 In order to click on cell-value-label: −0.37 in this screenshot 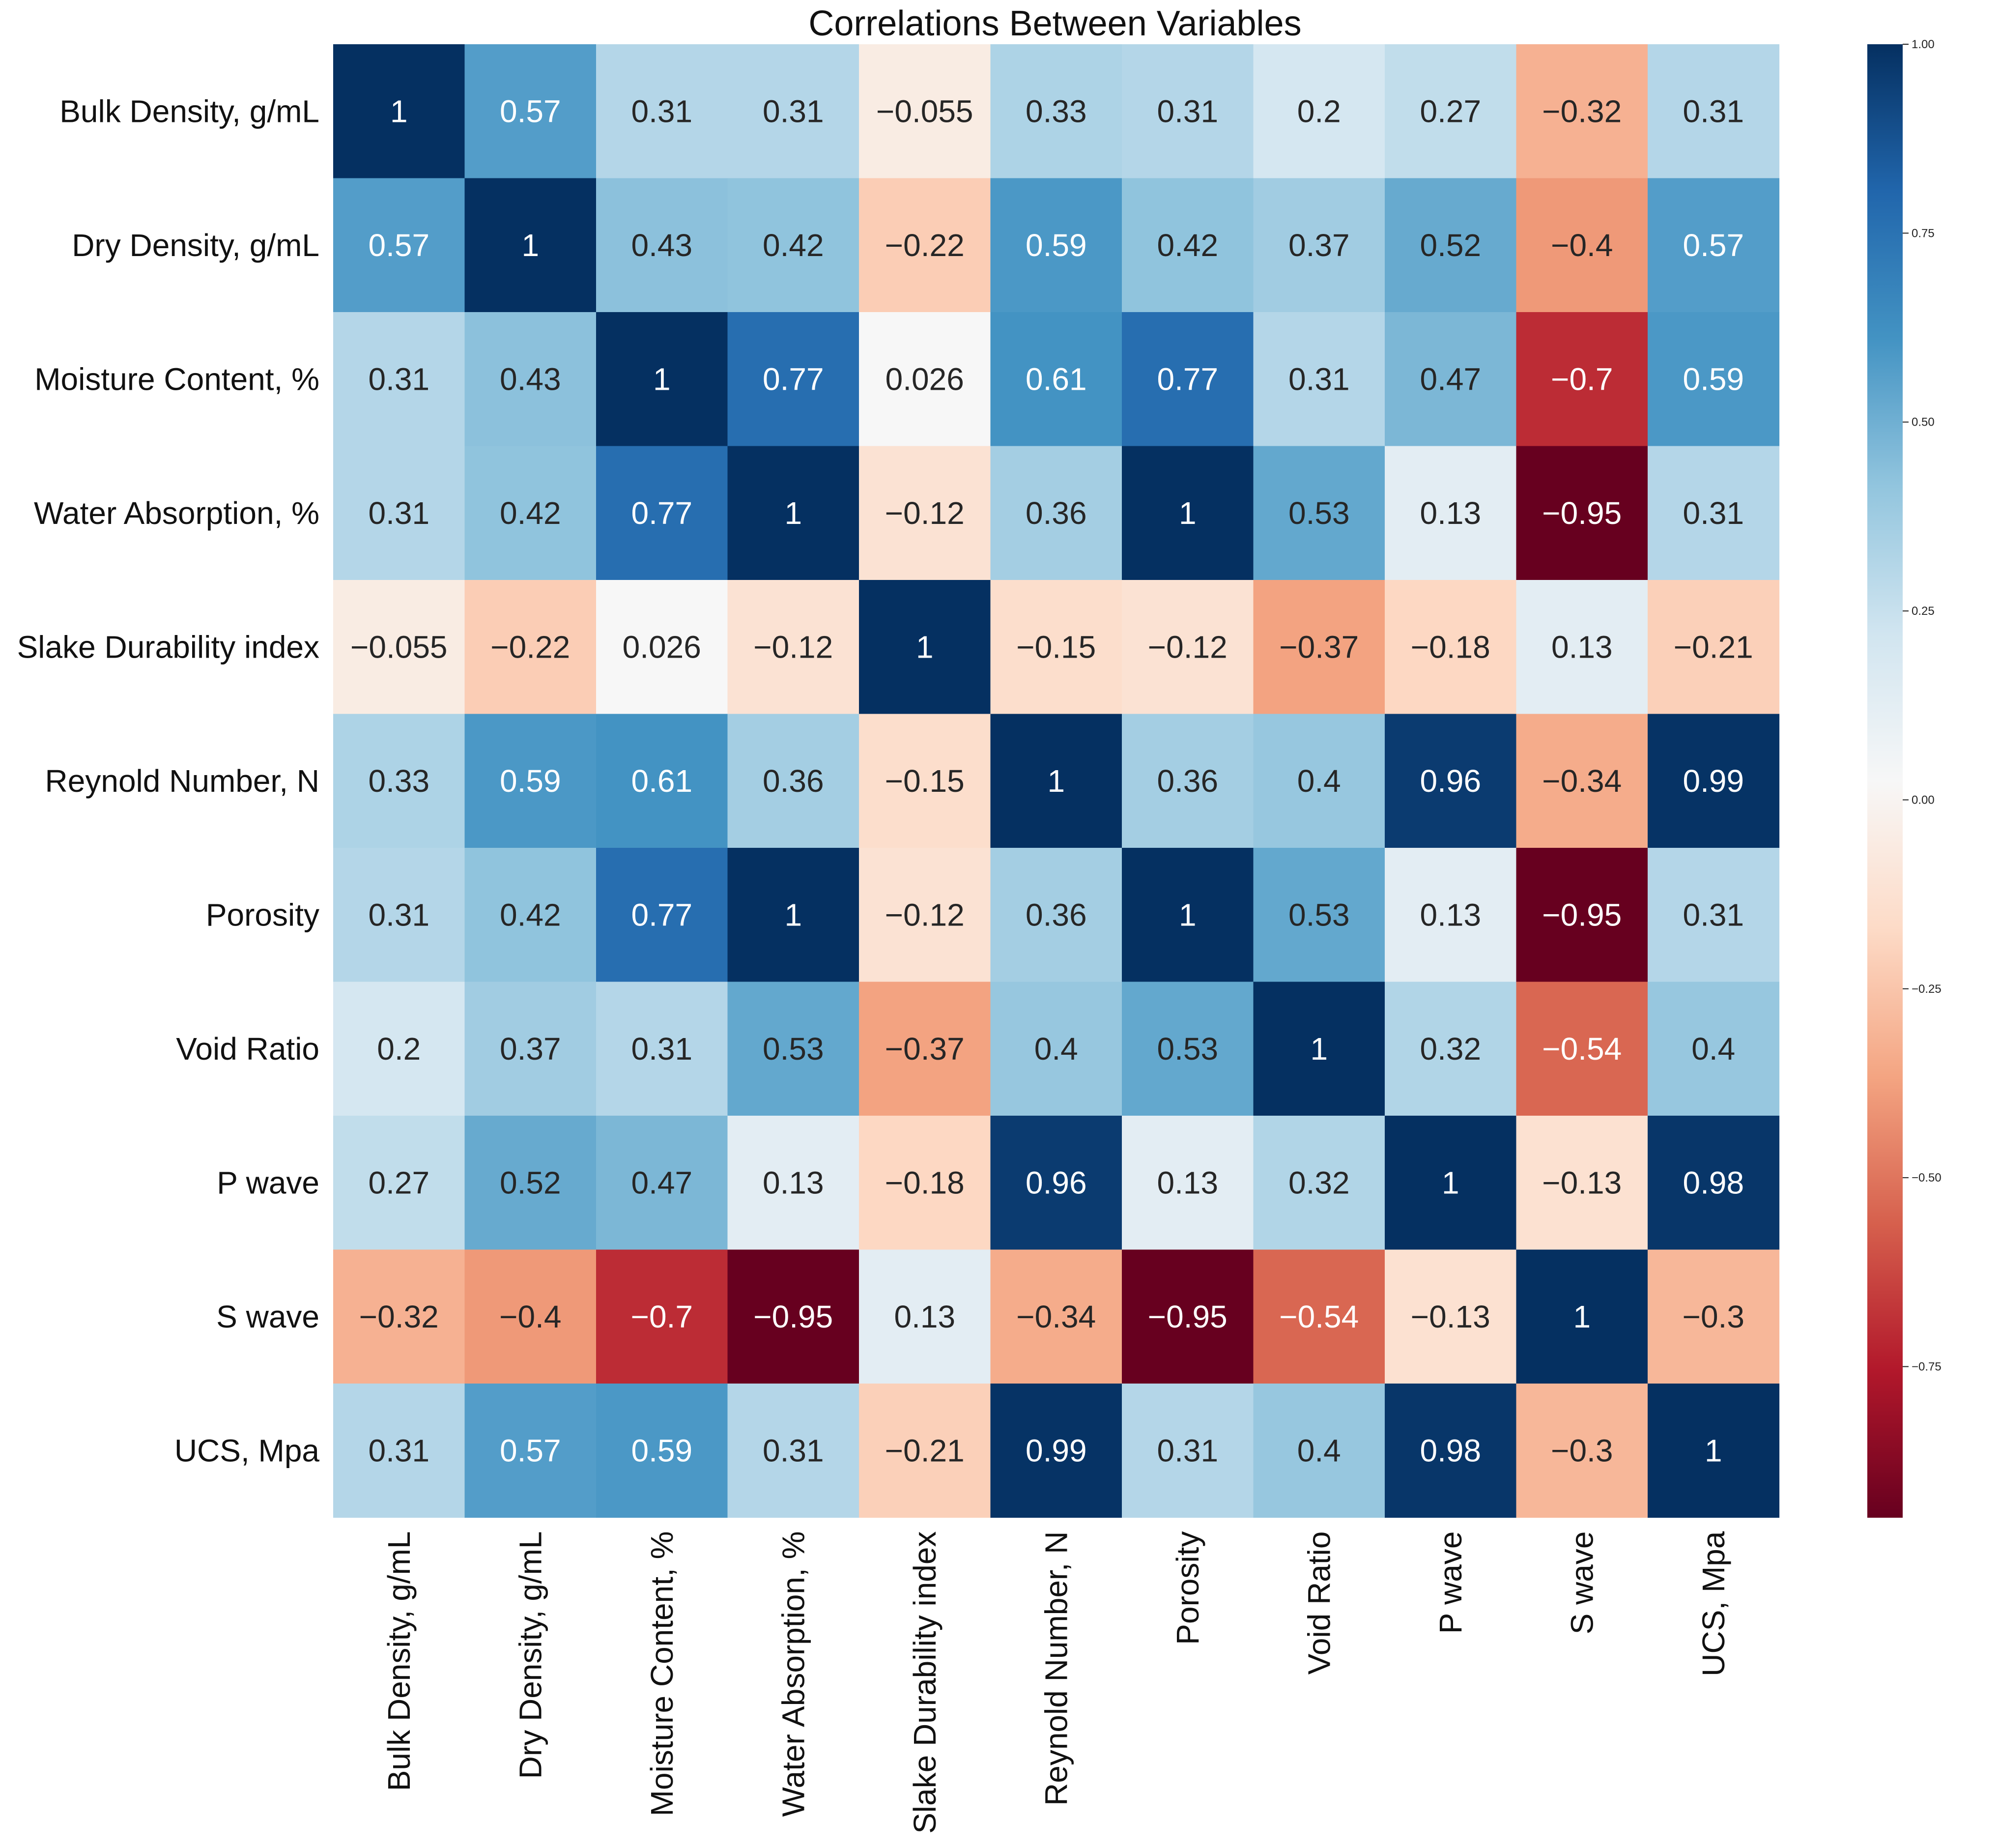, I will do `click(1319, 646)`.